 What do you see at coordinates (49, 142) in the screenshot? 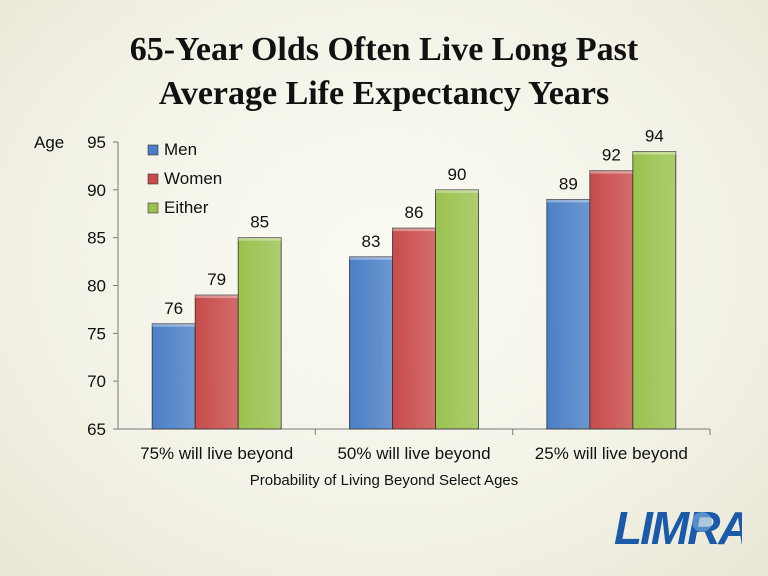
I see `y-axis-label: Age` at bounding box center [49, 142].